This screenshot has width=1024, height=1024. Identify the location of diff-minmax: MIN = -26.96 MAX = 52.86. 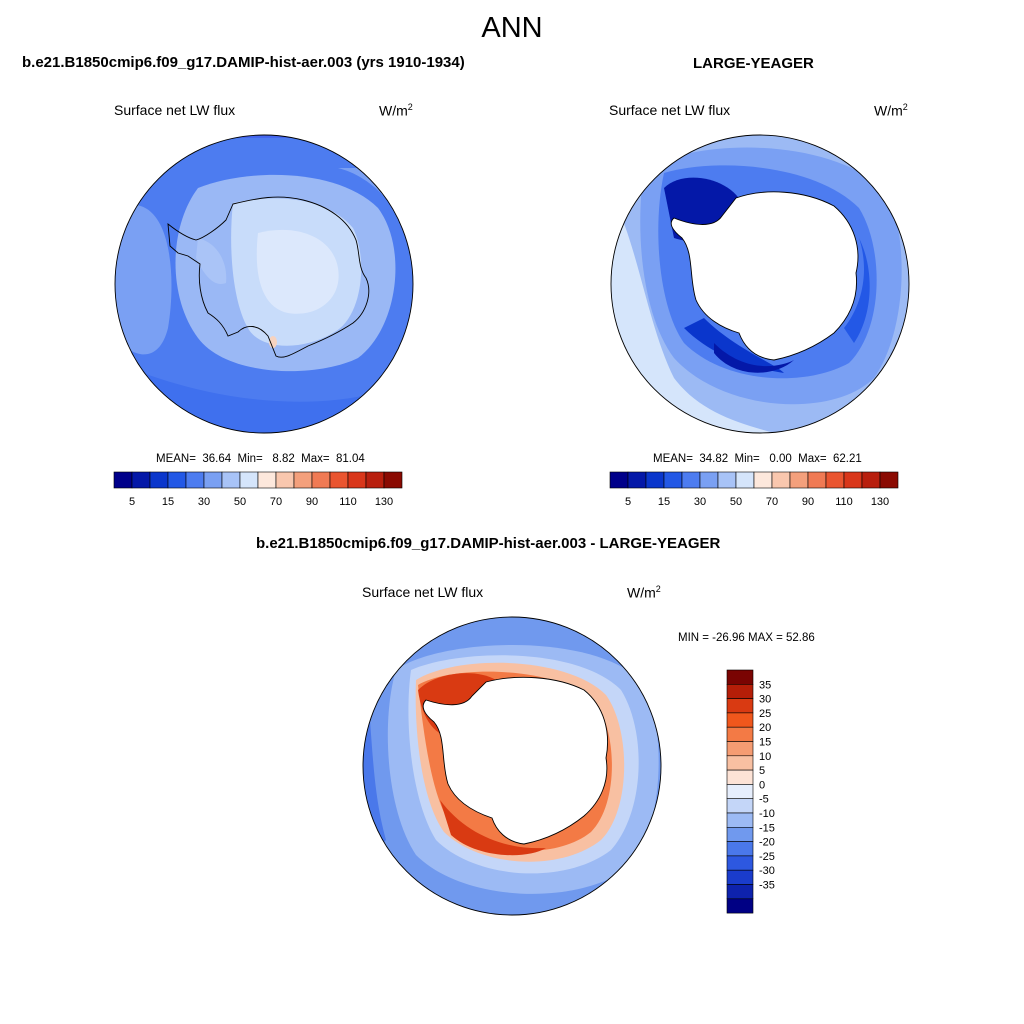
(746, 638).